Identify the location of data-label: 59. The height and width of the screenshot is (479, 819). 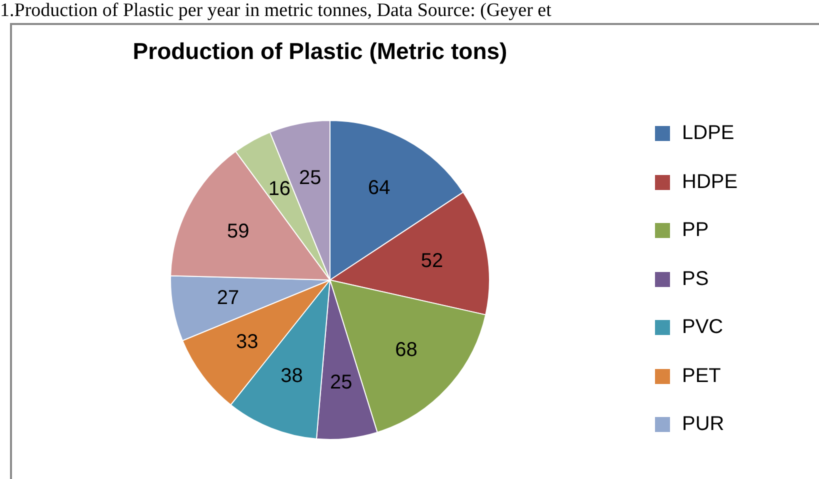
(238, 231).